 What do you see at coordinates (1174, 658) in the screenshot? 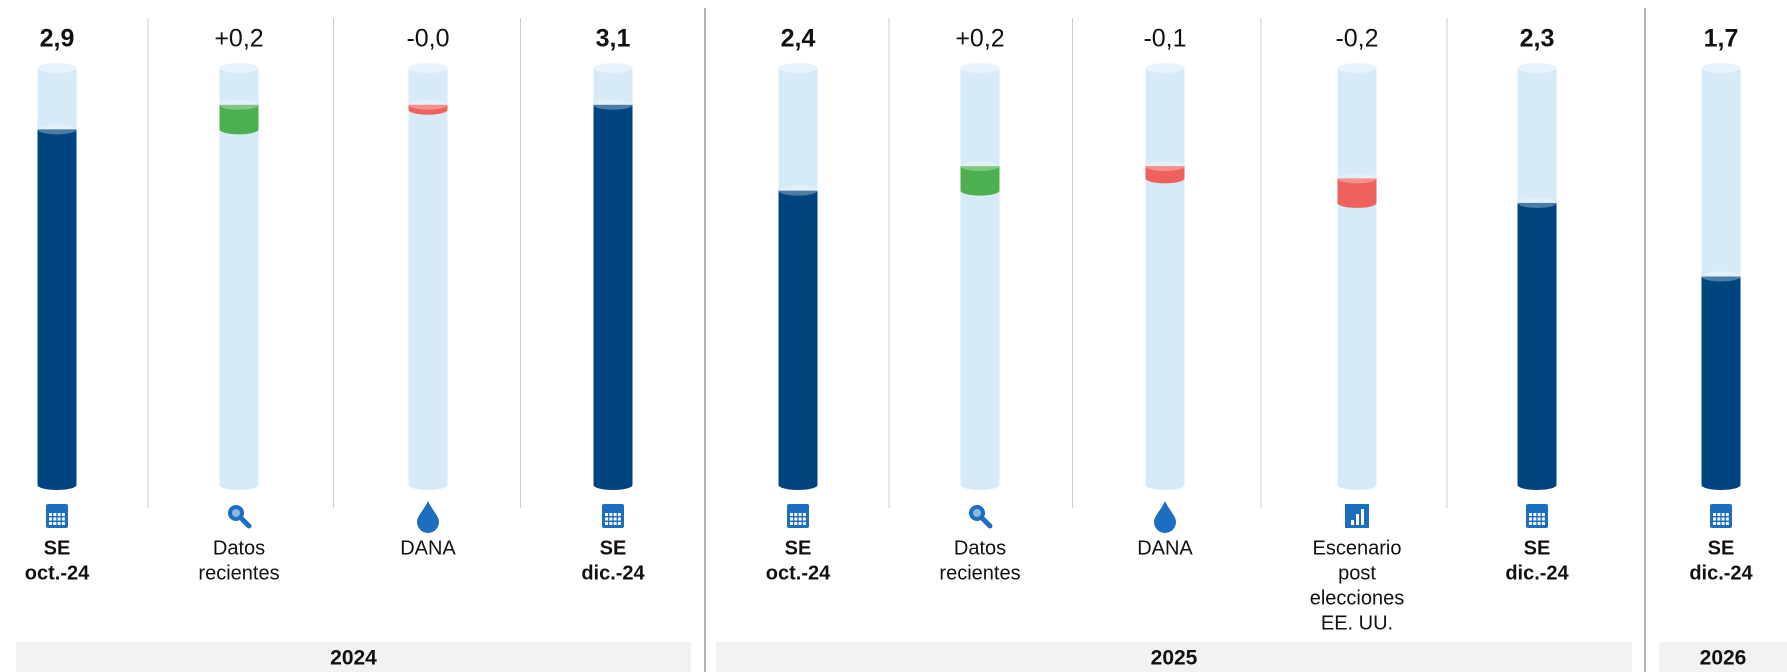
I see `year-label: 2025` at bounding box center [1174, 658].